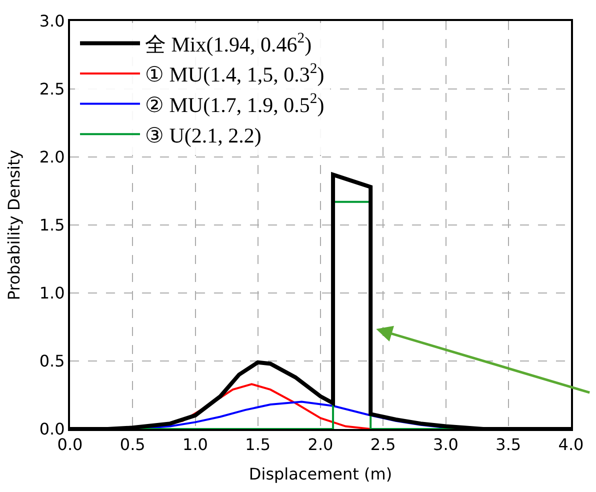  Describe the element at coordinates (234, 104) in the screenshot. I see `legend-label: ② MU(1.7, 1.9, 0.5$^{2}$)` at that location.